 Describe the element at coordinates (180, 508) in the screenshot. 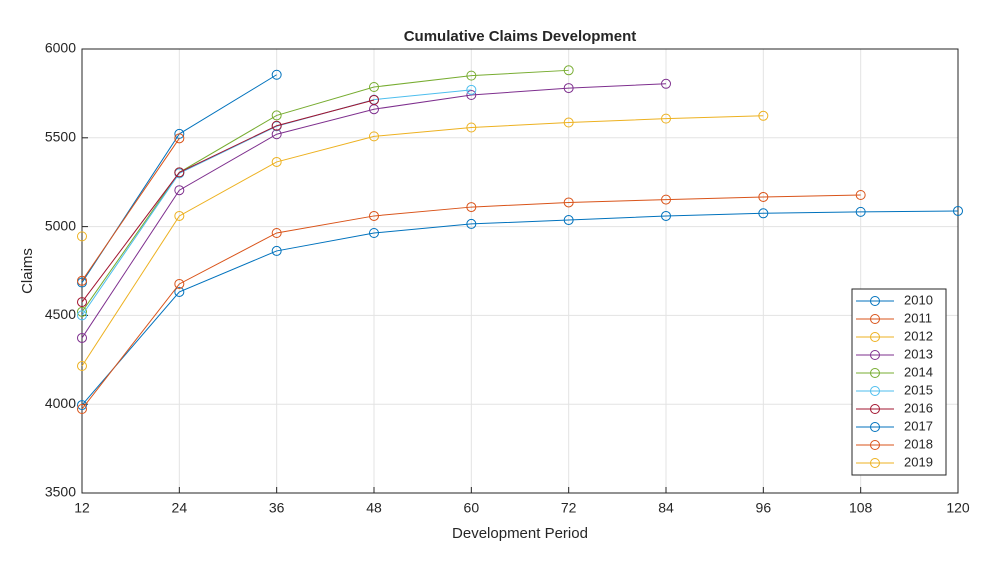

I see `x-tick-label: 24` at that location.